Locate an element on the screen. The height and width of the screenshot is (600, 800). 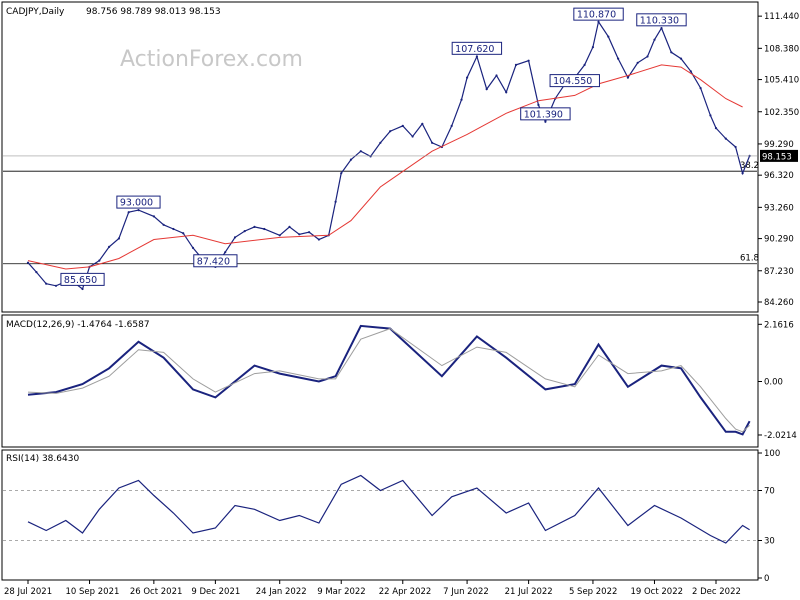
price-annotation: 87.420 is located at coordinates (215, 261).